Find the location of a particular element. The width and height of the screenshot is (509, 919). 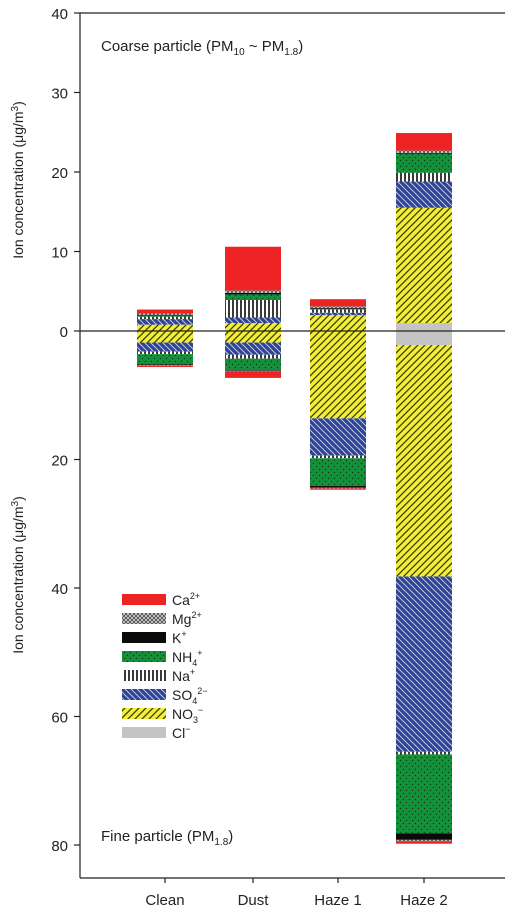

bar-fine-haze-1-k is located at coordinates (338, 486).